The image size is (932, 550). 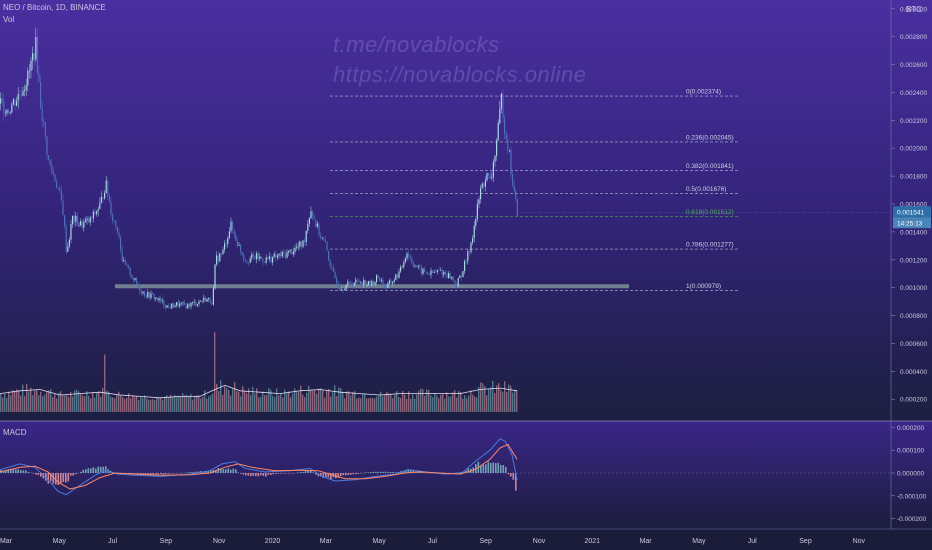 I want to click on macd-indicator-label: MACD, so click(x=15, y=432).